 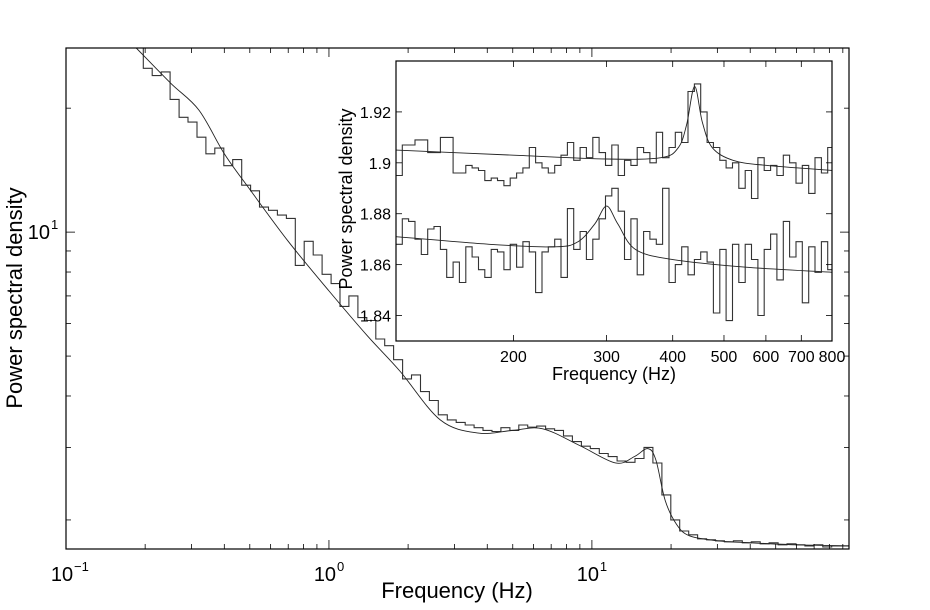 I want to click on y-tick-label: 1.84, so click(x=375, y=317).